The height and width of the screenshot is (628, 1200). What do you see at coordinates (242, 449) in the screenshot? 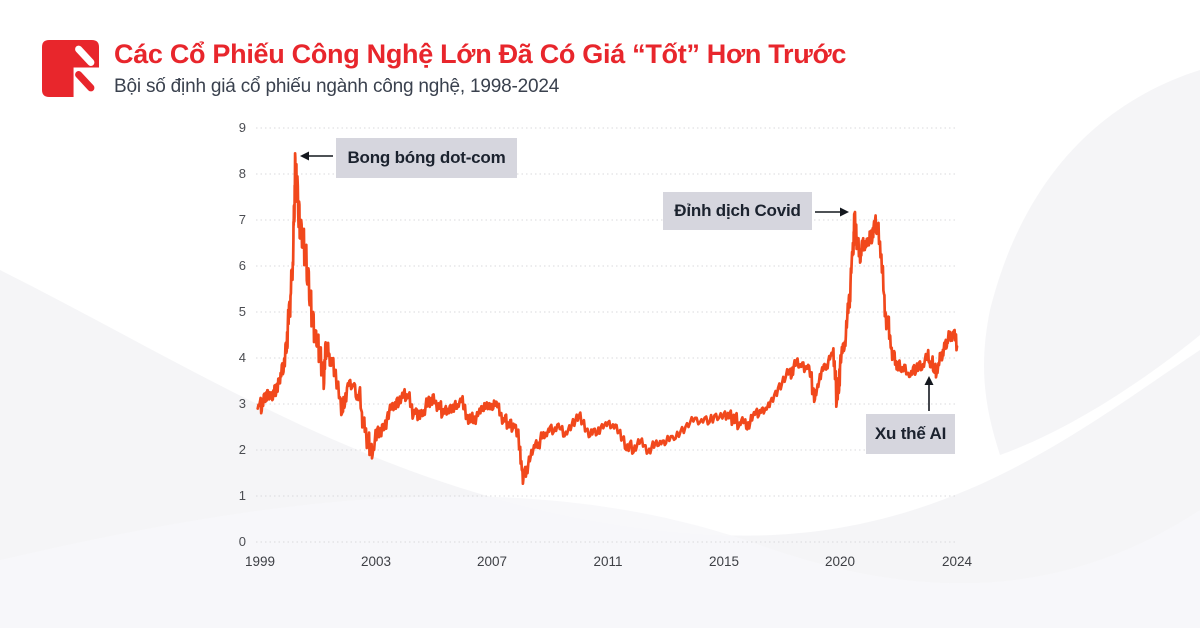
I see `y-axis-tick-label: 2` at bounding box center [242, 449].